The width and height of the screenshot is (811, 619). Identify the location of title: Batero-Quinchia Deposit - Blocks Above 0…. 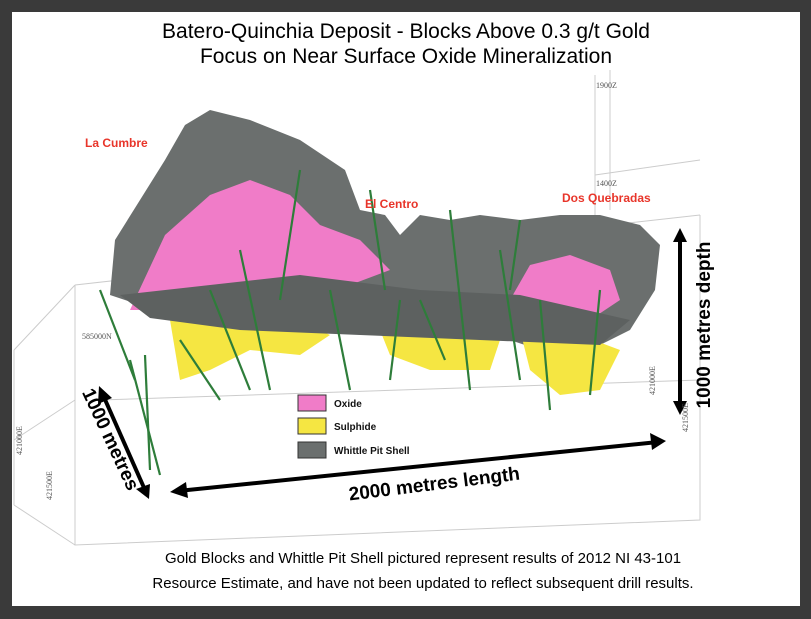
(406, 31).